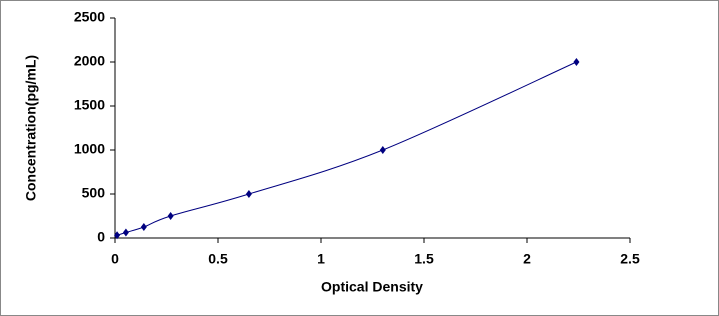 The height and width of the screenshot is (316, 719). Describe the element at coordinates (89, 17) in the screenshot. I see `y-tick-label: 2500` at that location.